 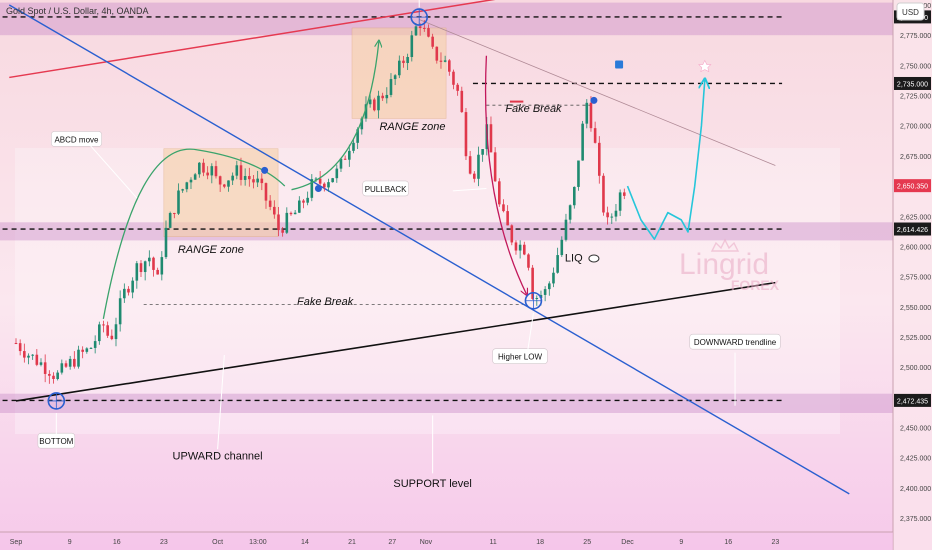 I want to click on info-icon, so click(x=619, y=64).